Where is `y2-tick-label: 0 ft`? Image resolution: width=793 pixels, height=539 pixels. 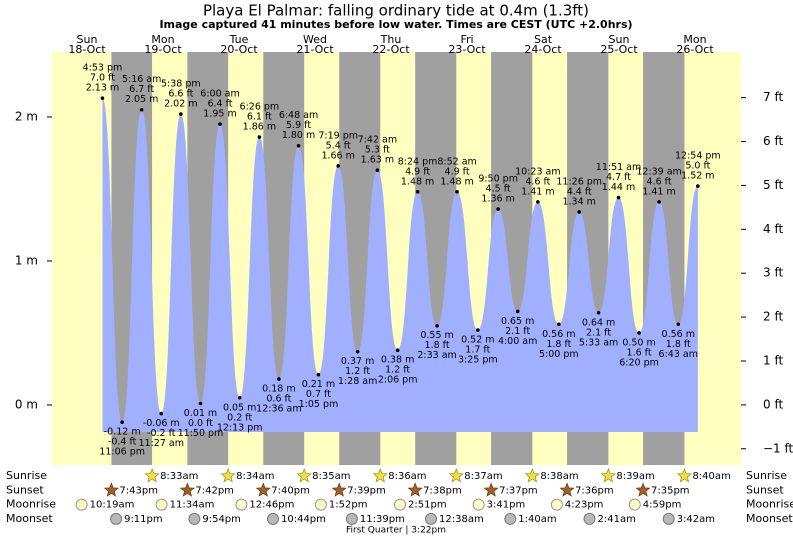 y2-tick-label: 0 ft is located at coordinates (773, 404).